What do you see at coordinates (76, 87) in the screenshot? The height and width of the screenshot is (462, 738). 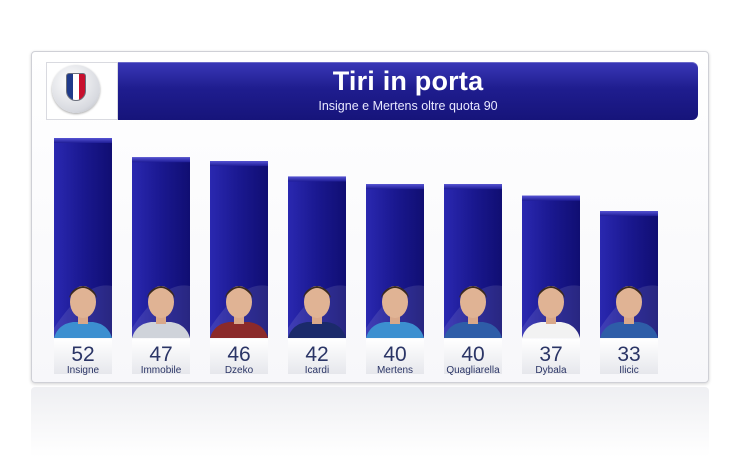 I see `serie-a-shield-icon` at bounding box center [76, 87].